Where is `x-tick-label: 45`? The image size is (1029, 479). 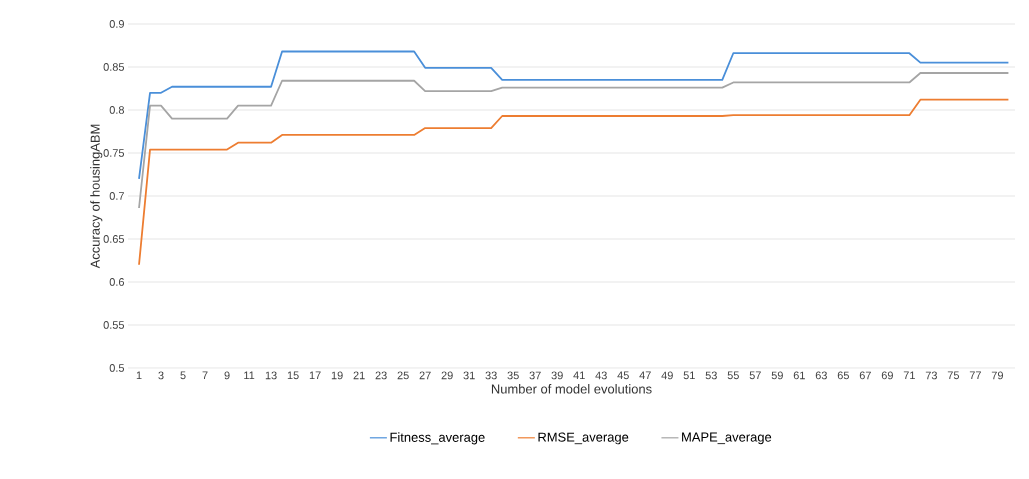 x-tick-label: 45 is located at coordinates (623, 375).